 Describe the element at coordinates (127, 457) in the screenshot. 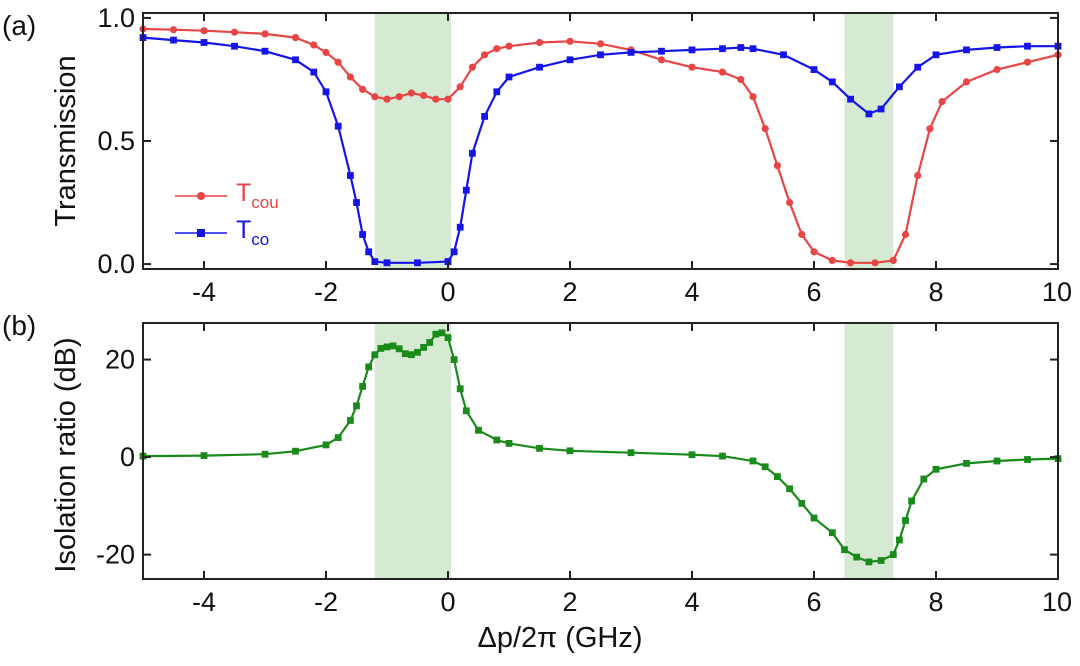

I see `y-tick-label: 0` at that location.